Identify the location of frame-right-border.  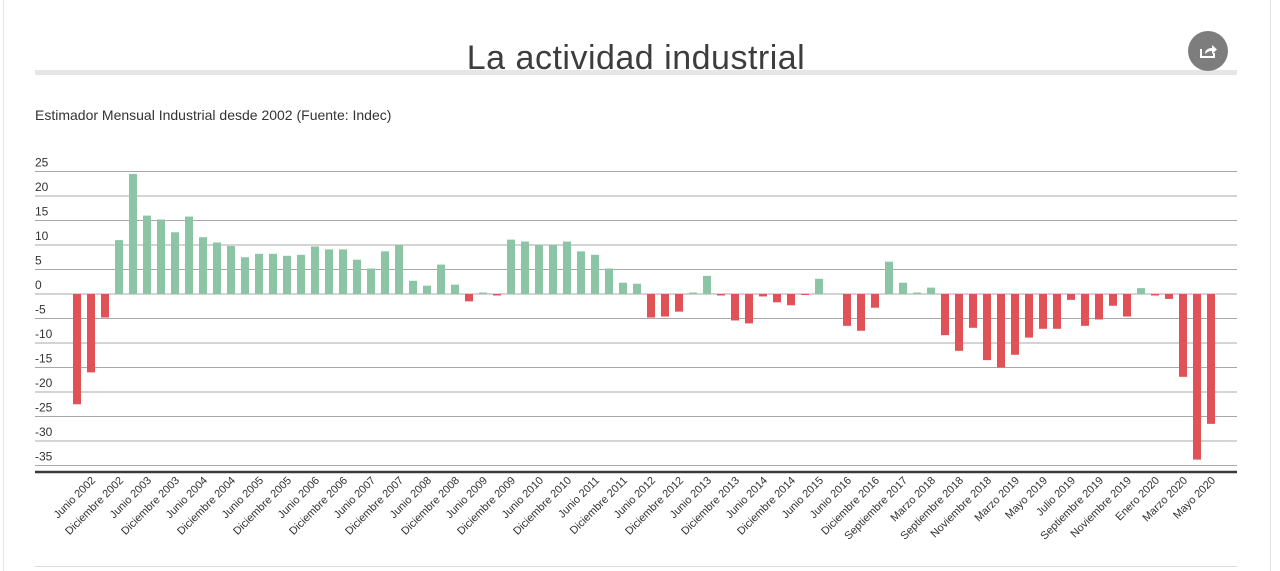
(1270, 285).